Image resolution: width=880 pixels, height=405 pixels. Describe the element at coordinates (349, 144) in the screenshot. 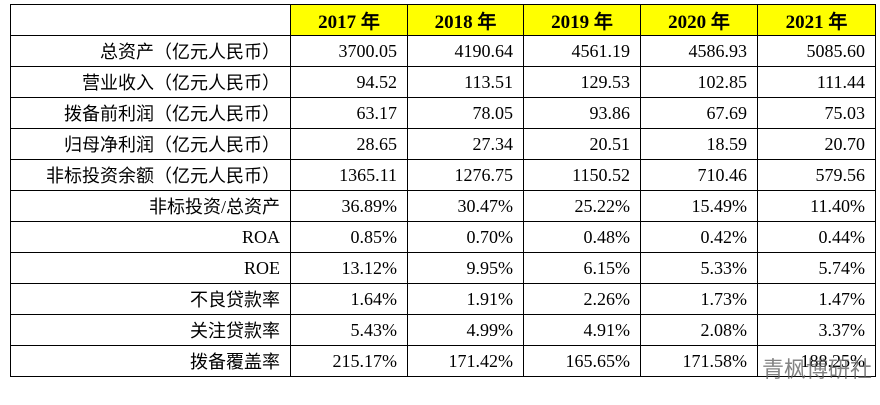

I see `value-cell: 28.65` at that location.